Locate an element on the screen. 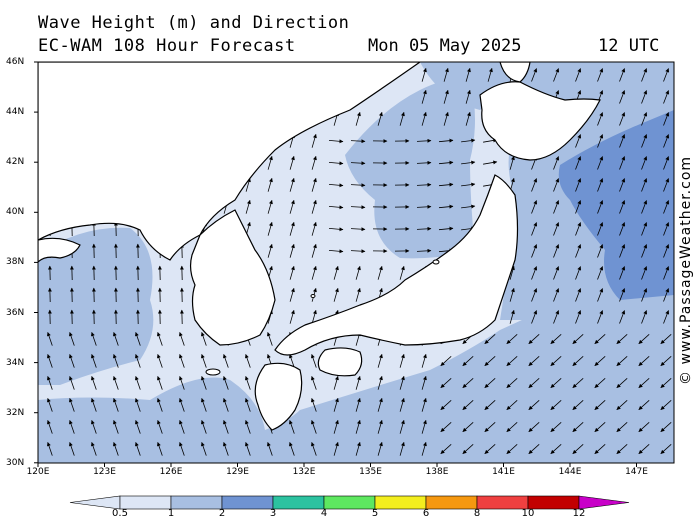  colorbar-max-cap is located at coordinates (604, 502).